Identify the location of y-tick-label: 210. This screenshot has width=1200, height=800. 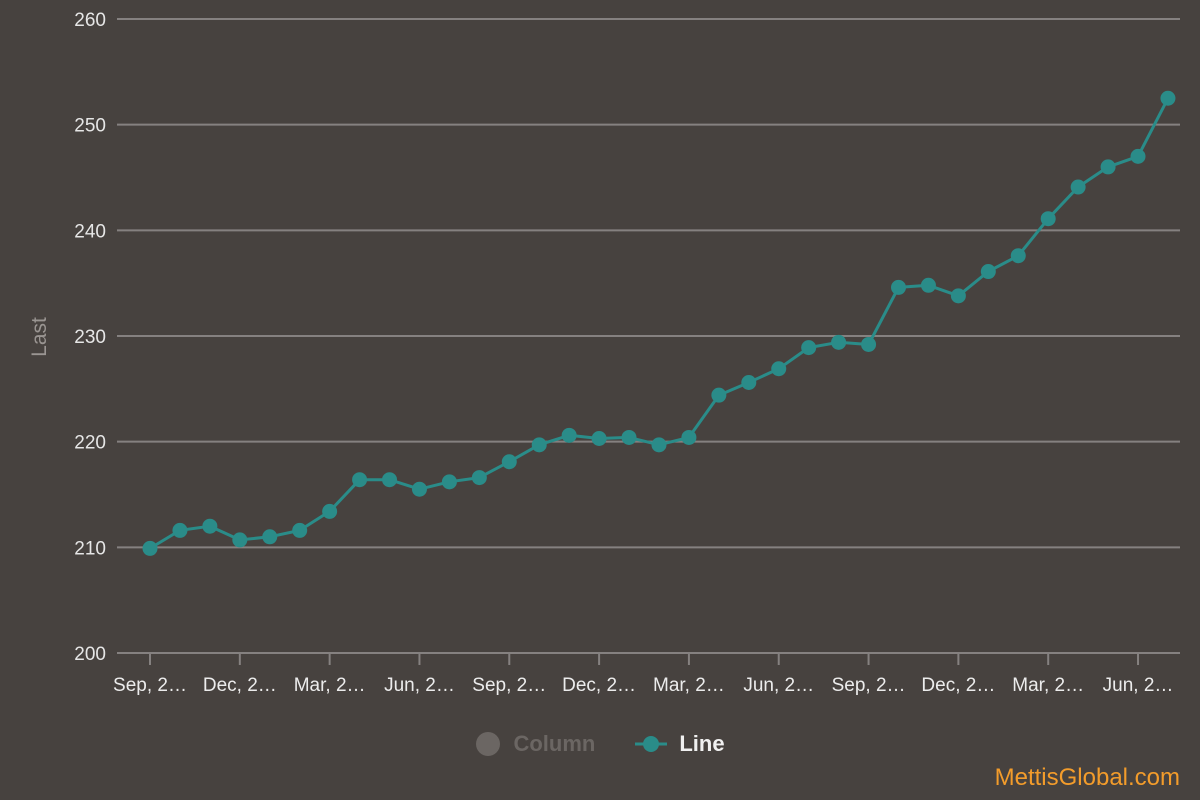
(90, 548).